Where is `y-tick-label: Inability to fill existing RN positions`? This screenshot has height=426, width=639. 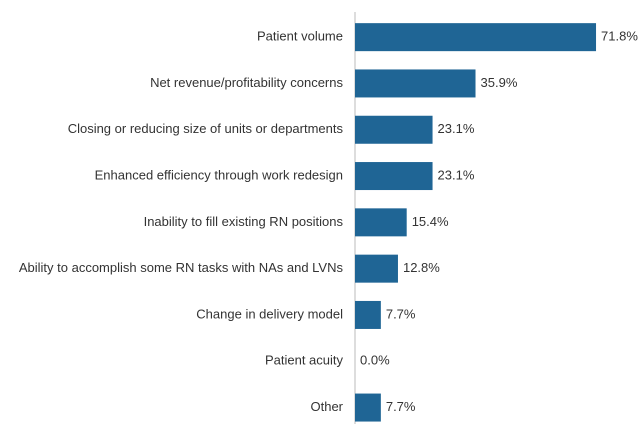
y-tick-label: Inability to fill existing RN positions is located at coordinates (244, 221).